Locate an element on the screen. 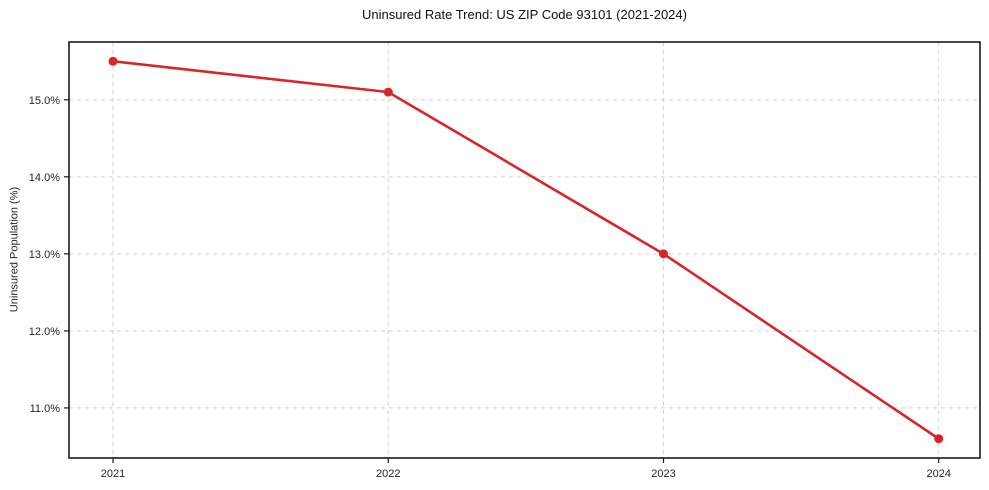 This screenshot has height=490, width=989. x-tick-label: 2023 is located at coordinates (663, 474).